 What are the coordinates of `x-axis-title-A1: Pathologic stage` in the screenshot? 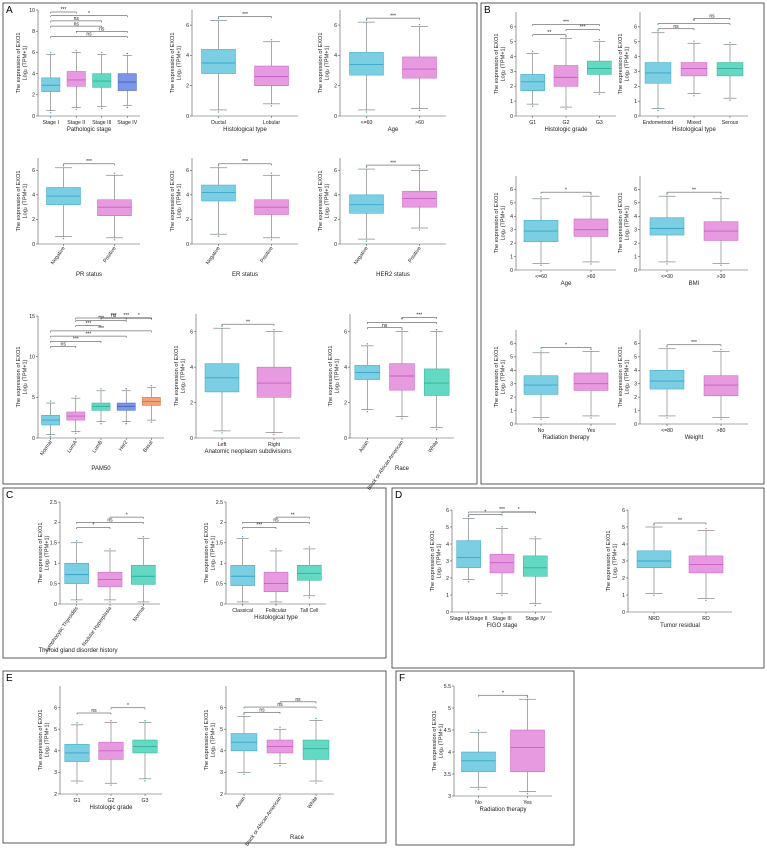 It's located at (89, 130).